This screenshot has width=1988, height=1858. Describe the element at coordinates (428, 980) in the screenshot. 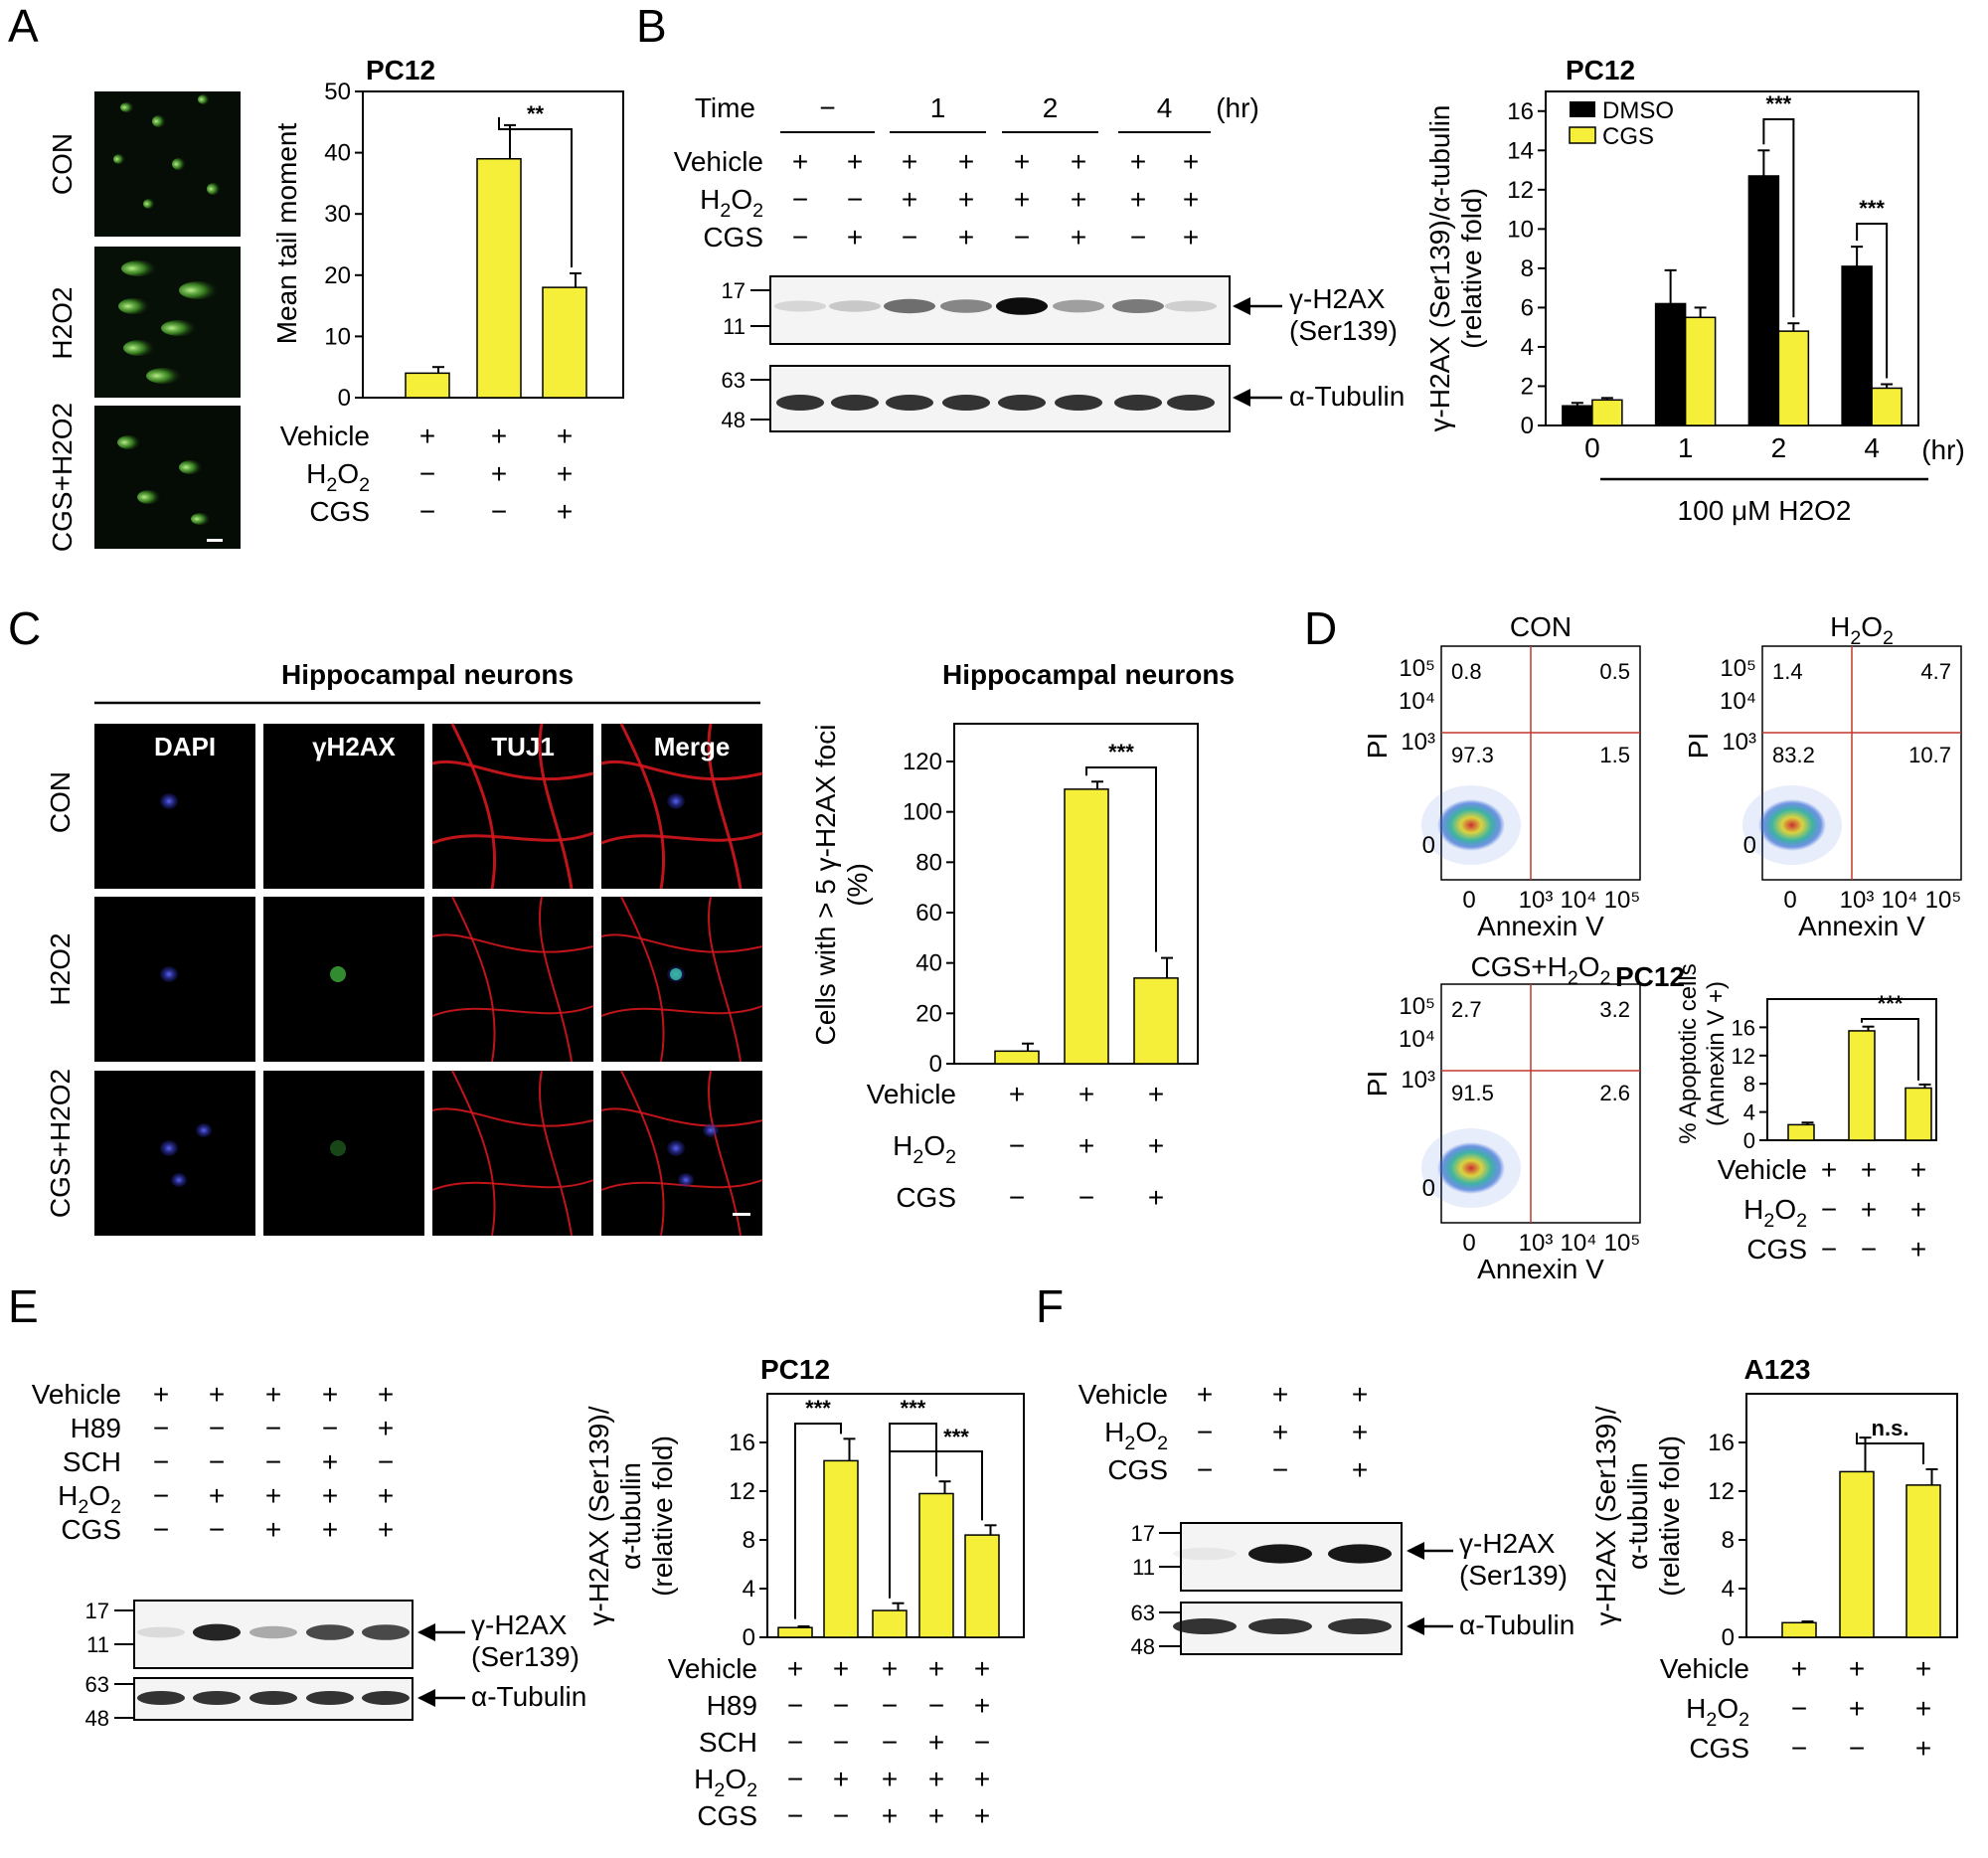

I see `neuron-image-grid: DAPI γH2AX TUJ1 Merge` at that location.